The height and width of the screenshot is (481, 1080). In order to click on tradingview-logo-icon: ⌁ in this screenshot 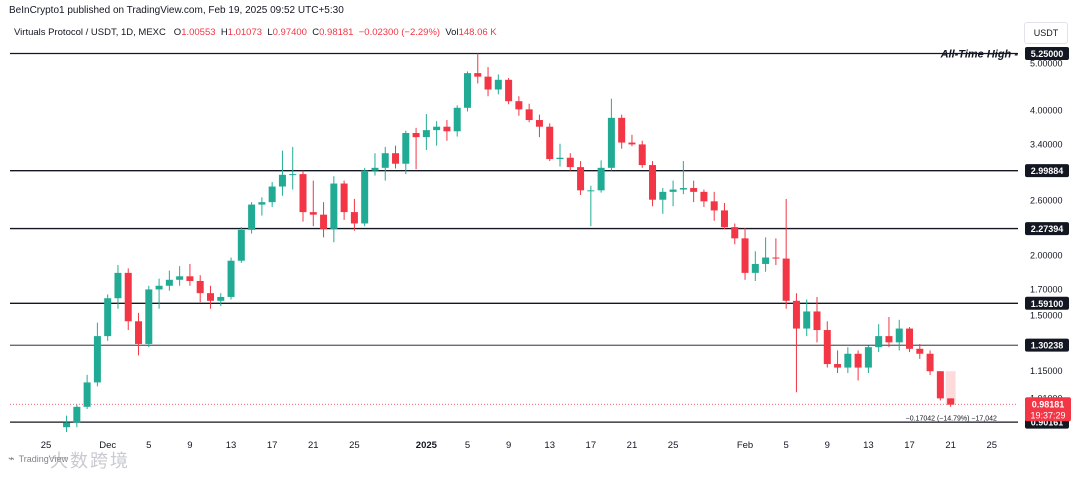, I will do `click(11, 459)`.